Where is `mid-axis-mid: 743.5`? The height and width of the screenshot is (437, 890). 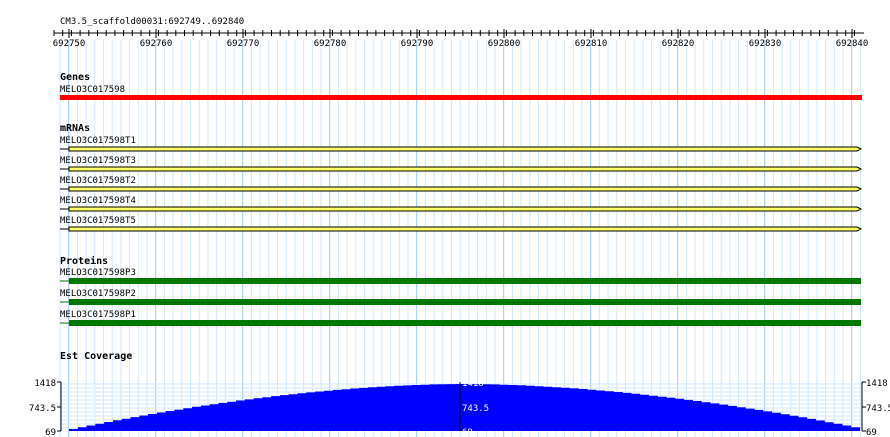 mid-axis-mid: 743.5 is located at coordinates (475, 409).